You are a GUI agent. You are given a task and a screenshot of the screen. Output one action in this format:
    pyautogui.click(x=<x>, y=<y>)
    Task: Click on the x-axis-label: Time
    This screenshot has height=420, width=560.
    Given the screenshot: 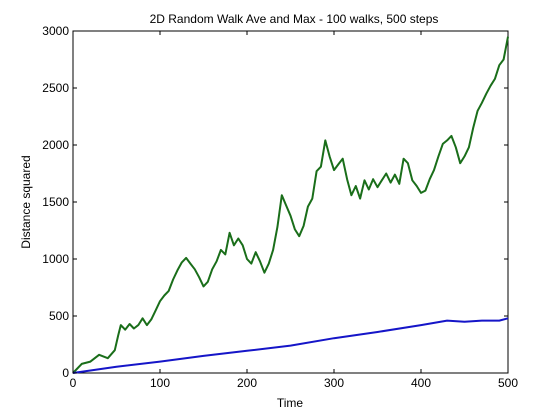 What is the action you would take?
    pyautogui.click(x=290, y=403)
    